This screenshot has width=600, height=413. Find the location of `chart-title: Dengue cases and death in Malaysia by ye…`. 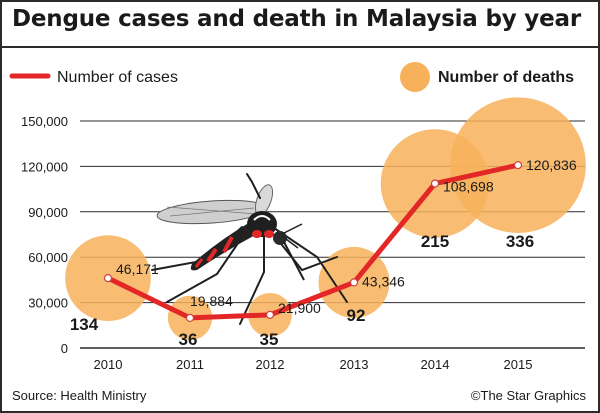

chart-title: Dengue cases and death in Malaysia by ye… is located at coordinates (296, 19).